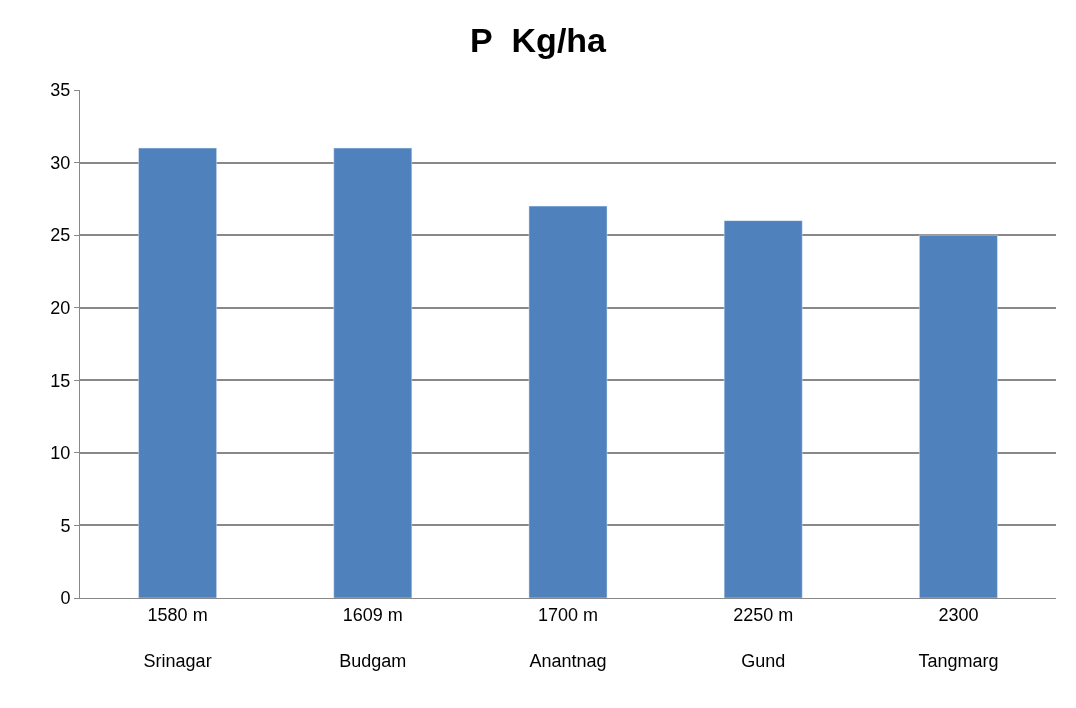  Describe the element at coordinates (60, 162) in the screenshot. I see `y-tick-label: 30` at that location.